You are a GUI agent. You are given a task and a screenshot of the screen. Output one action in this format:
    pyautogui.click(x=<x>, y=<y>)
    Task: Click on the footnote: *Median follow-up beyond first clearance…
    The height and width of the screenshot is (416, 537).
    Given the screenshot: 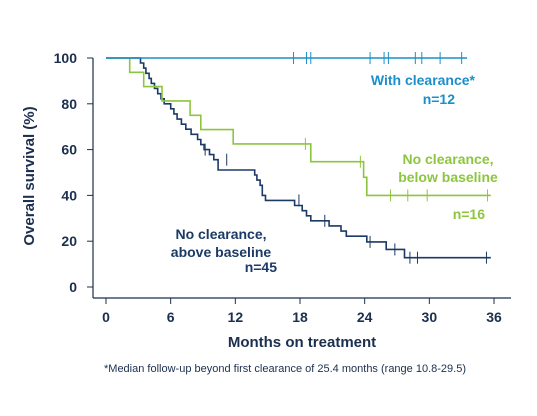 What is the action you would take?
    pyautogui.click(x=285, y=369)
    